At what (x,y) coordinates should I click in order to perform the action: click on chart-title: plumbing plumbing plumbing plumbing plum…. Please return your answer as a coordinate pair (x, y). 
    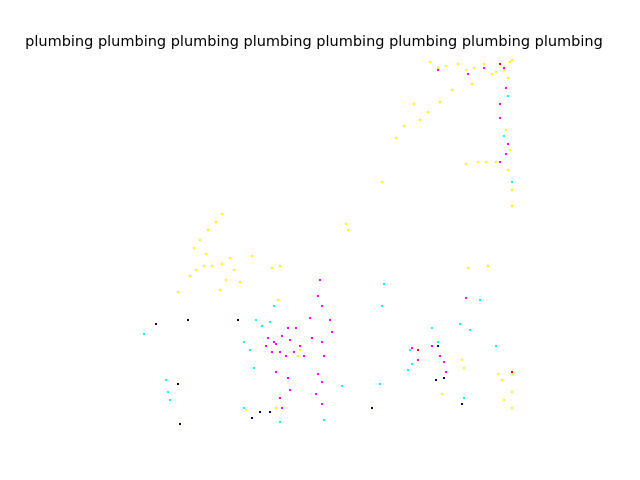
    Looking at the image, I should click on (314, 42).